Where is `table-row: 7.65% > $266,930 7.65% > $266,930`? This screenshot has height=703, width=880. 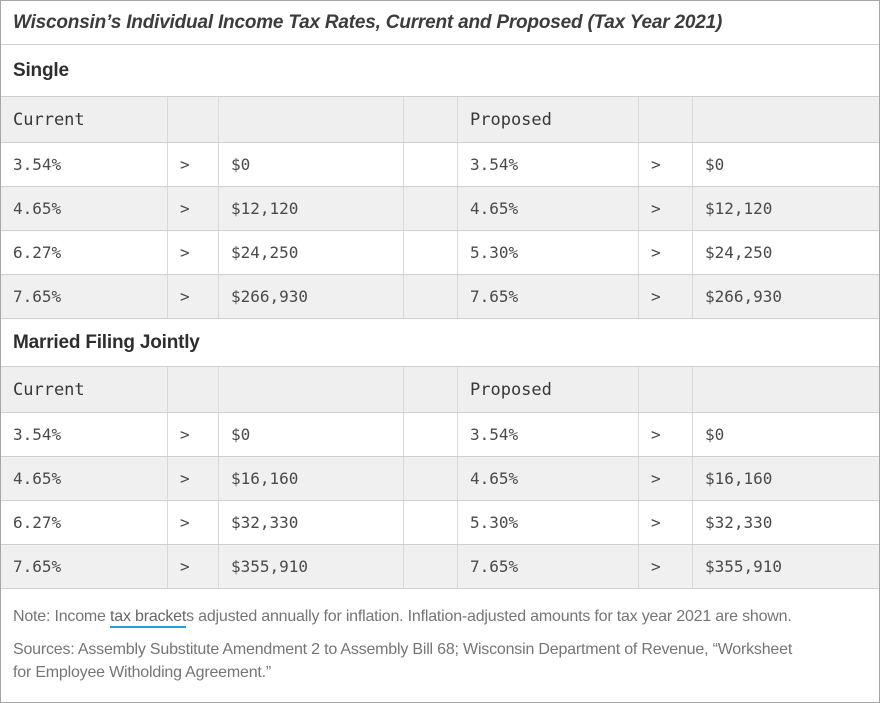
table-row: 7.65% > $266,930 7.65% > $266,930 is located at coordinates (440, 297).